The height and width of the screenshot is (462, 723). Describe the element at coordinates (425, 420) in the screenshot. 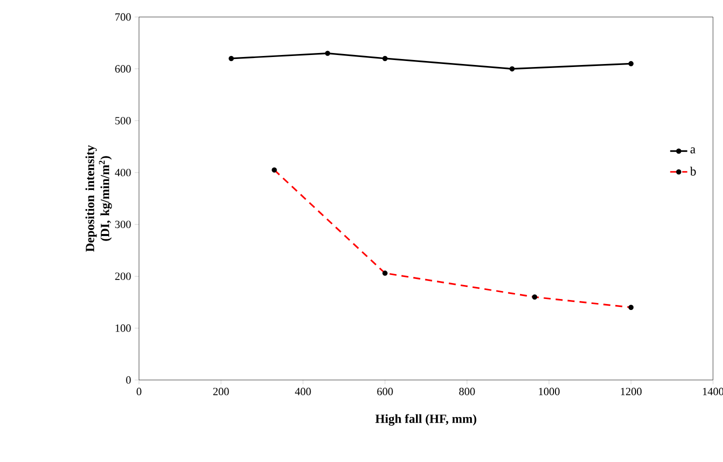

I see `x-axis-title: High fall (HF, mm)` at that location.